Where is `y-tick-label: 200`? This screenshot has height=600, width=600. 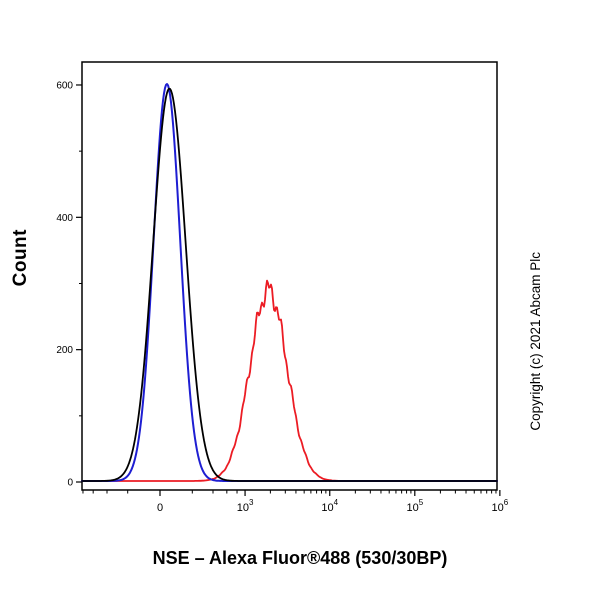
y-tick-label: 200 is located at coordinates (64, 350).